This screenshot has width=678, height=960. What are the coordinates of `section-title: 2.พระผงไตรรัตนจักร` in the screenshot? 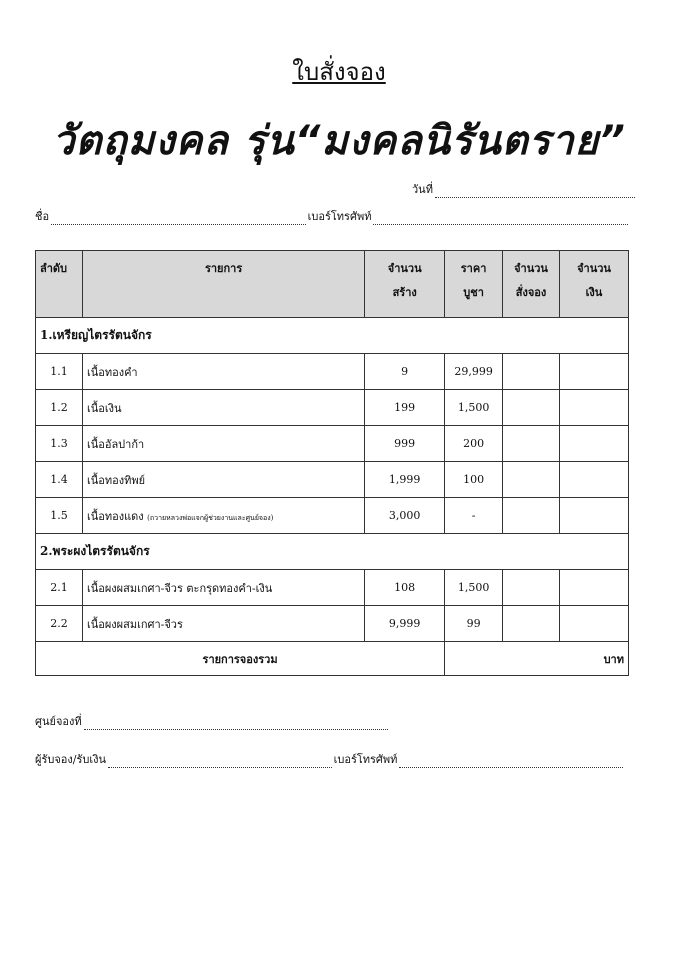 It's located at (332, 551).